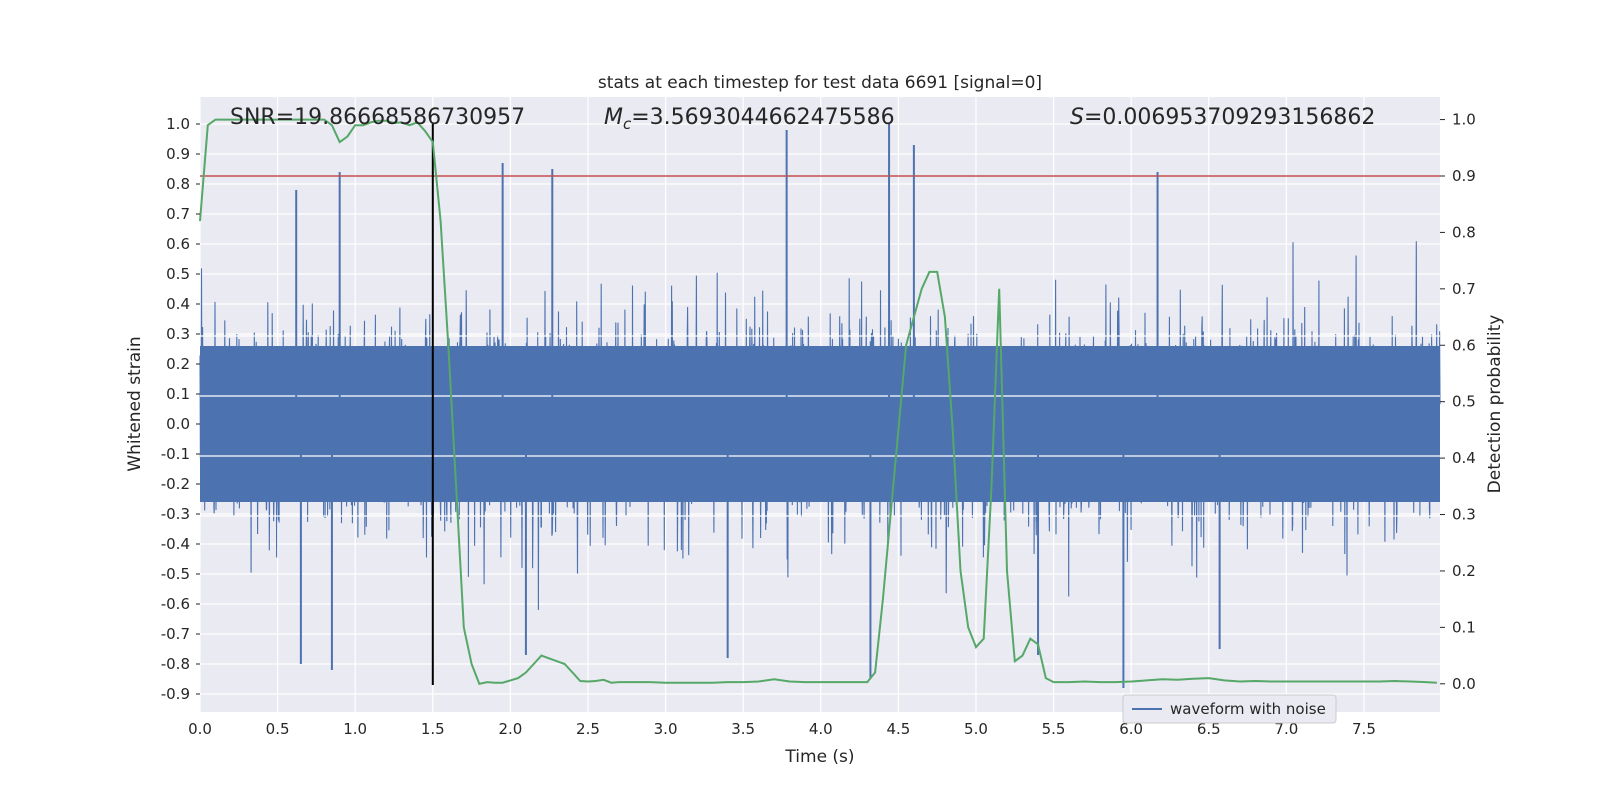 This screenshot has height=800, width=1600. Describe the element at coordinates (178, 274) in the screenshot. I see `left-y-tick-label: 0.5` at that location.